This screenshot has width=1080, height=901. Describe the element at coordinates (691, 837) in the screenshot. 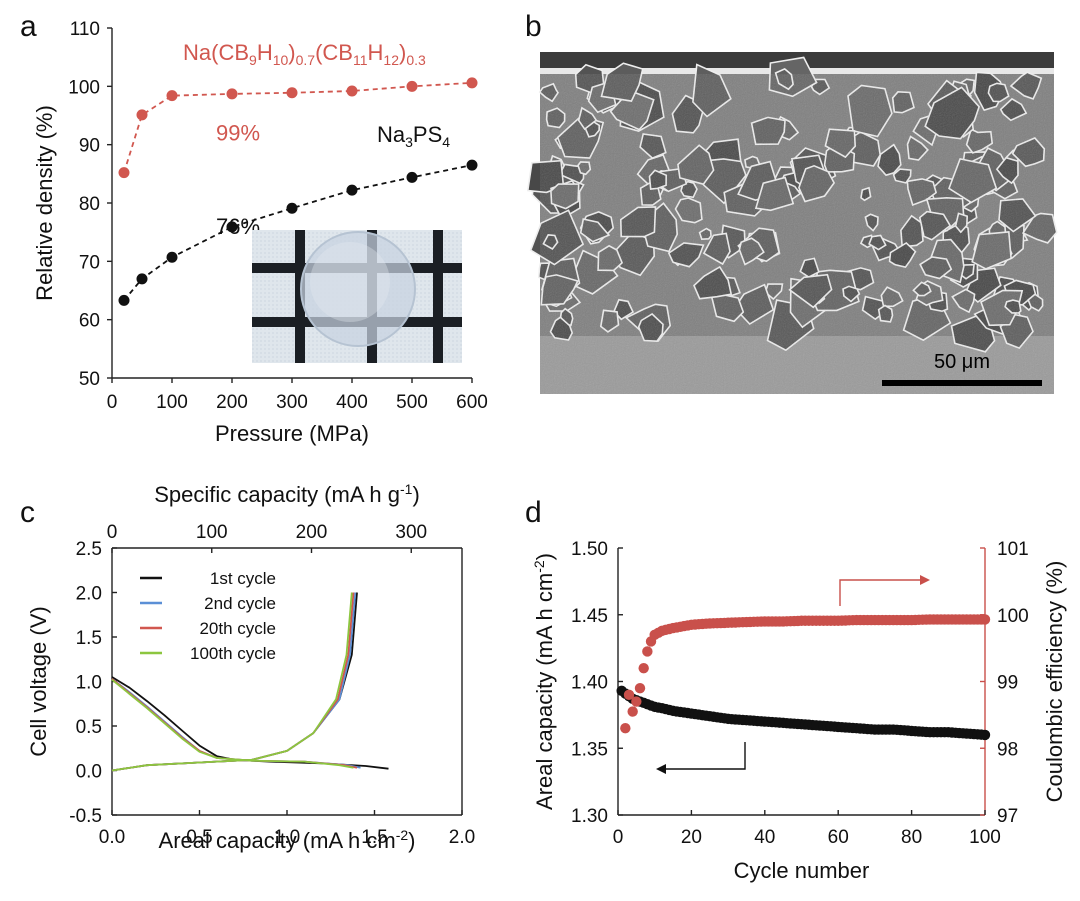

I see `x-tick-label: 20` at that location.